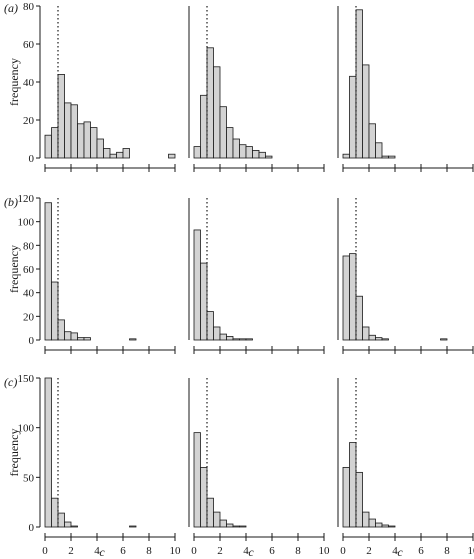 The width and height of the screenshot is (474, 559). I want to click on histogram-panel-c-1: 0 50 100 150 0 2 4 6 8 10 c frequency, so click(94, 466).